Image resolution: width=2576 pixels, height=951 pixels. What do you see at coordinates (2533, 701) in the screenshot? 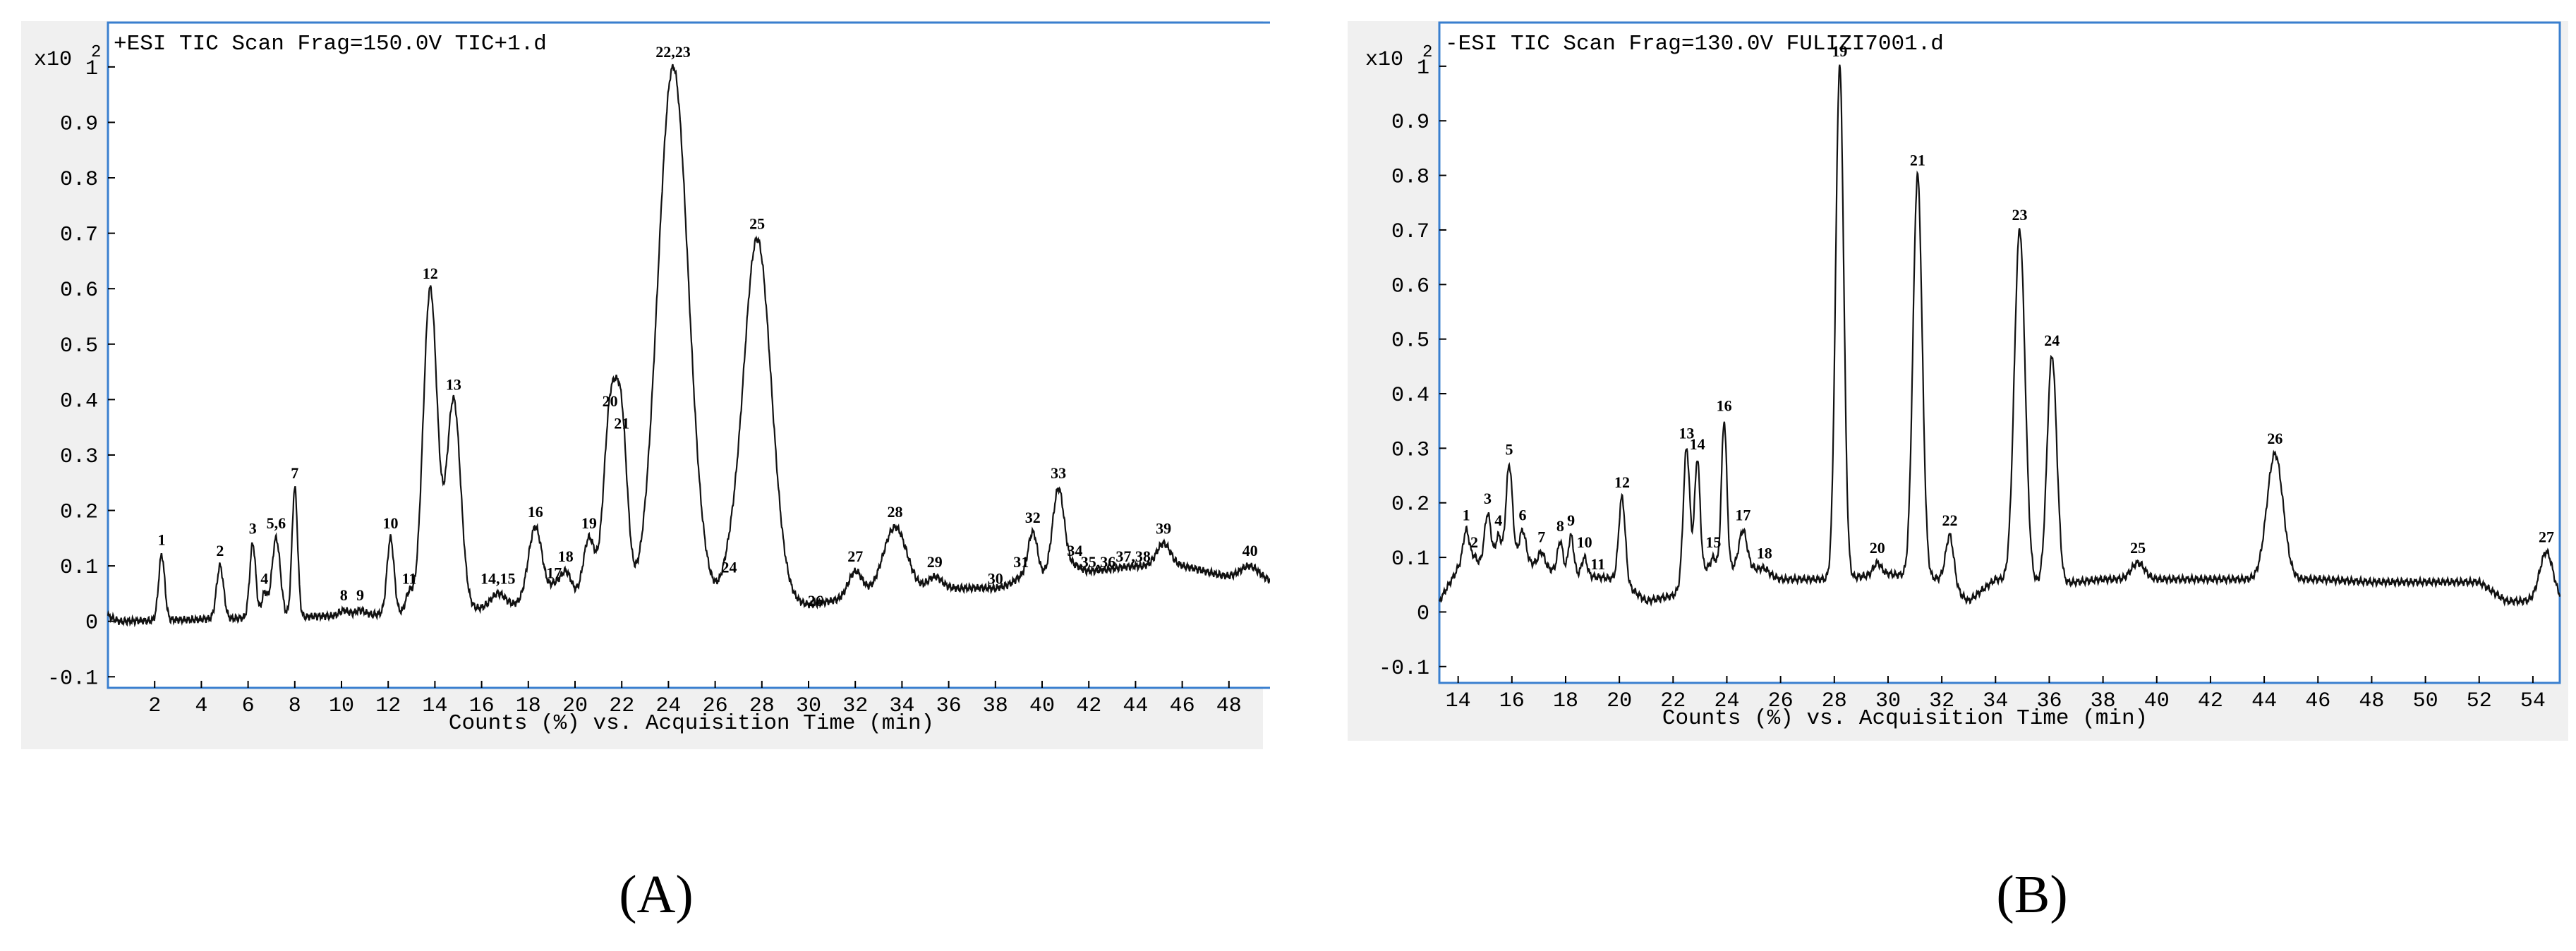
I see `x-tick-label: 54` at bounding box center [2533, 701].